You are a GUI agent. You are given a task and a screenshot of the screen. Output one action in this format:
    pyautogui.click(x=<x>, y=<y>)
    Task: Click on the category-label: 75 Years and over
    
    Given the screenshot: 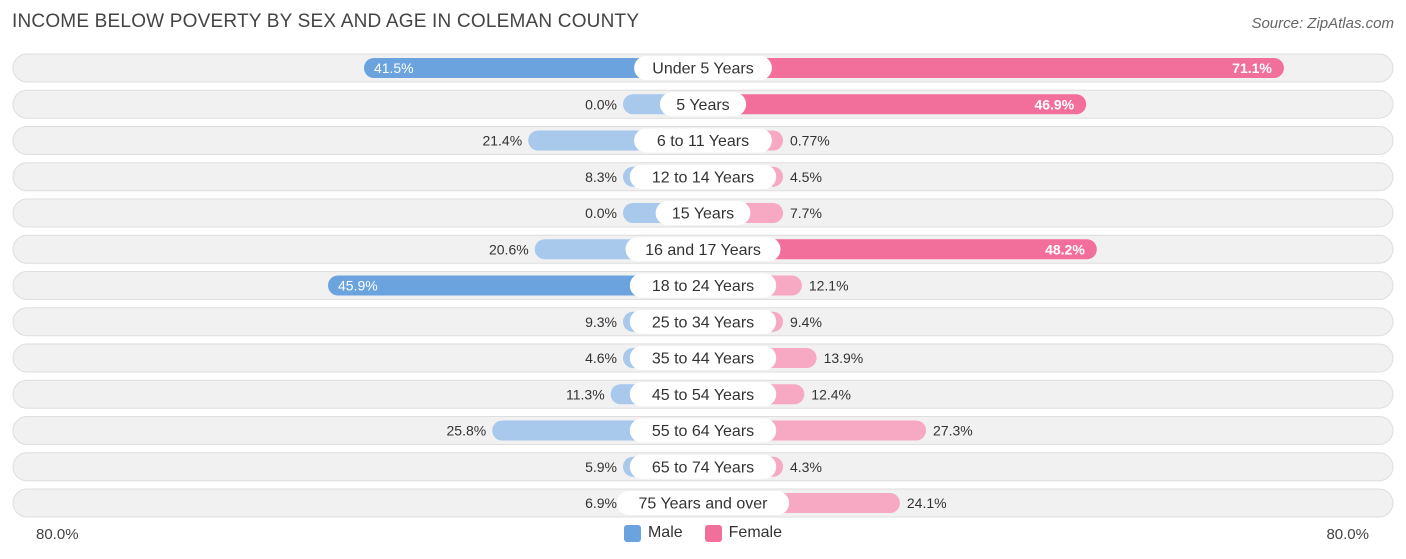 What is the action you would take?
    pyautogui.click(x=704, y=504)
    